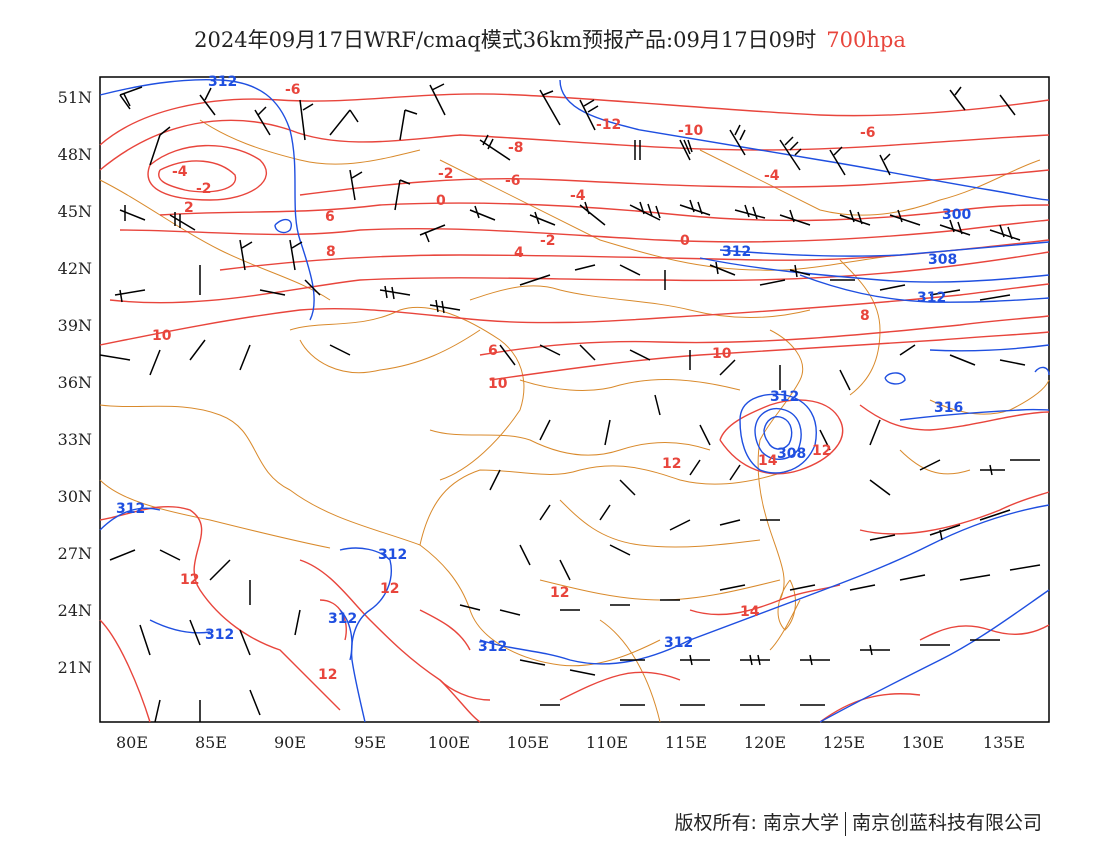  I want to click on lat-tick-label: 21N, so click(75, 667).